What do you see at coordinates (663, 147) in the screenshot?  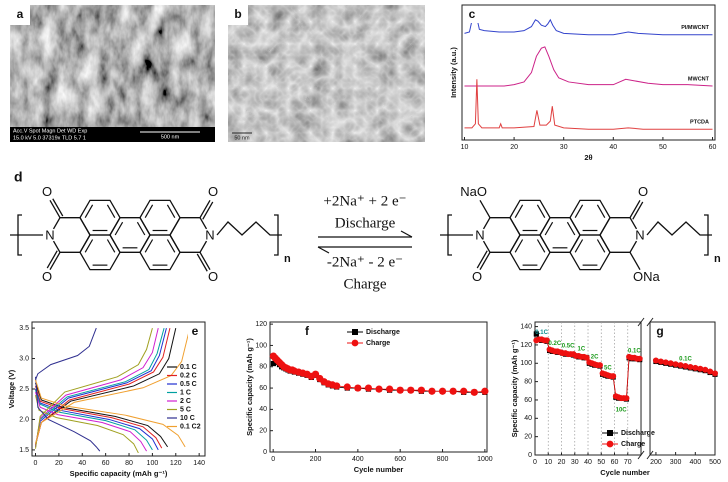 I see `x-tick-label: 50` at bounding box center [663, 147].